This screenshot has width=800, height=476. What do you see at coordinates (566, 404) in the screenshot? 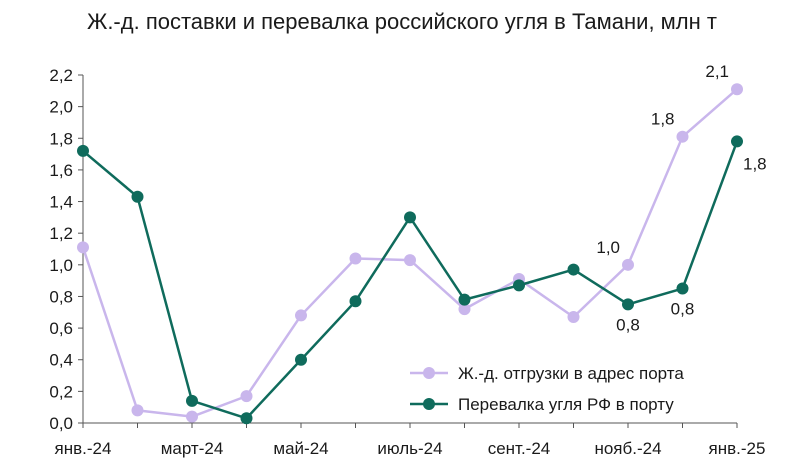
I see `legend-label-1: Перевалка угля РФ в порту` at bounding box center [566, 404].